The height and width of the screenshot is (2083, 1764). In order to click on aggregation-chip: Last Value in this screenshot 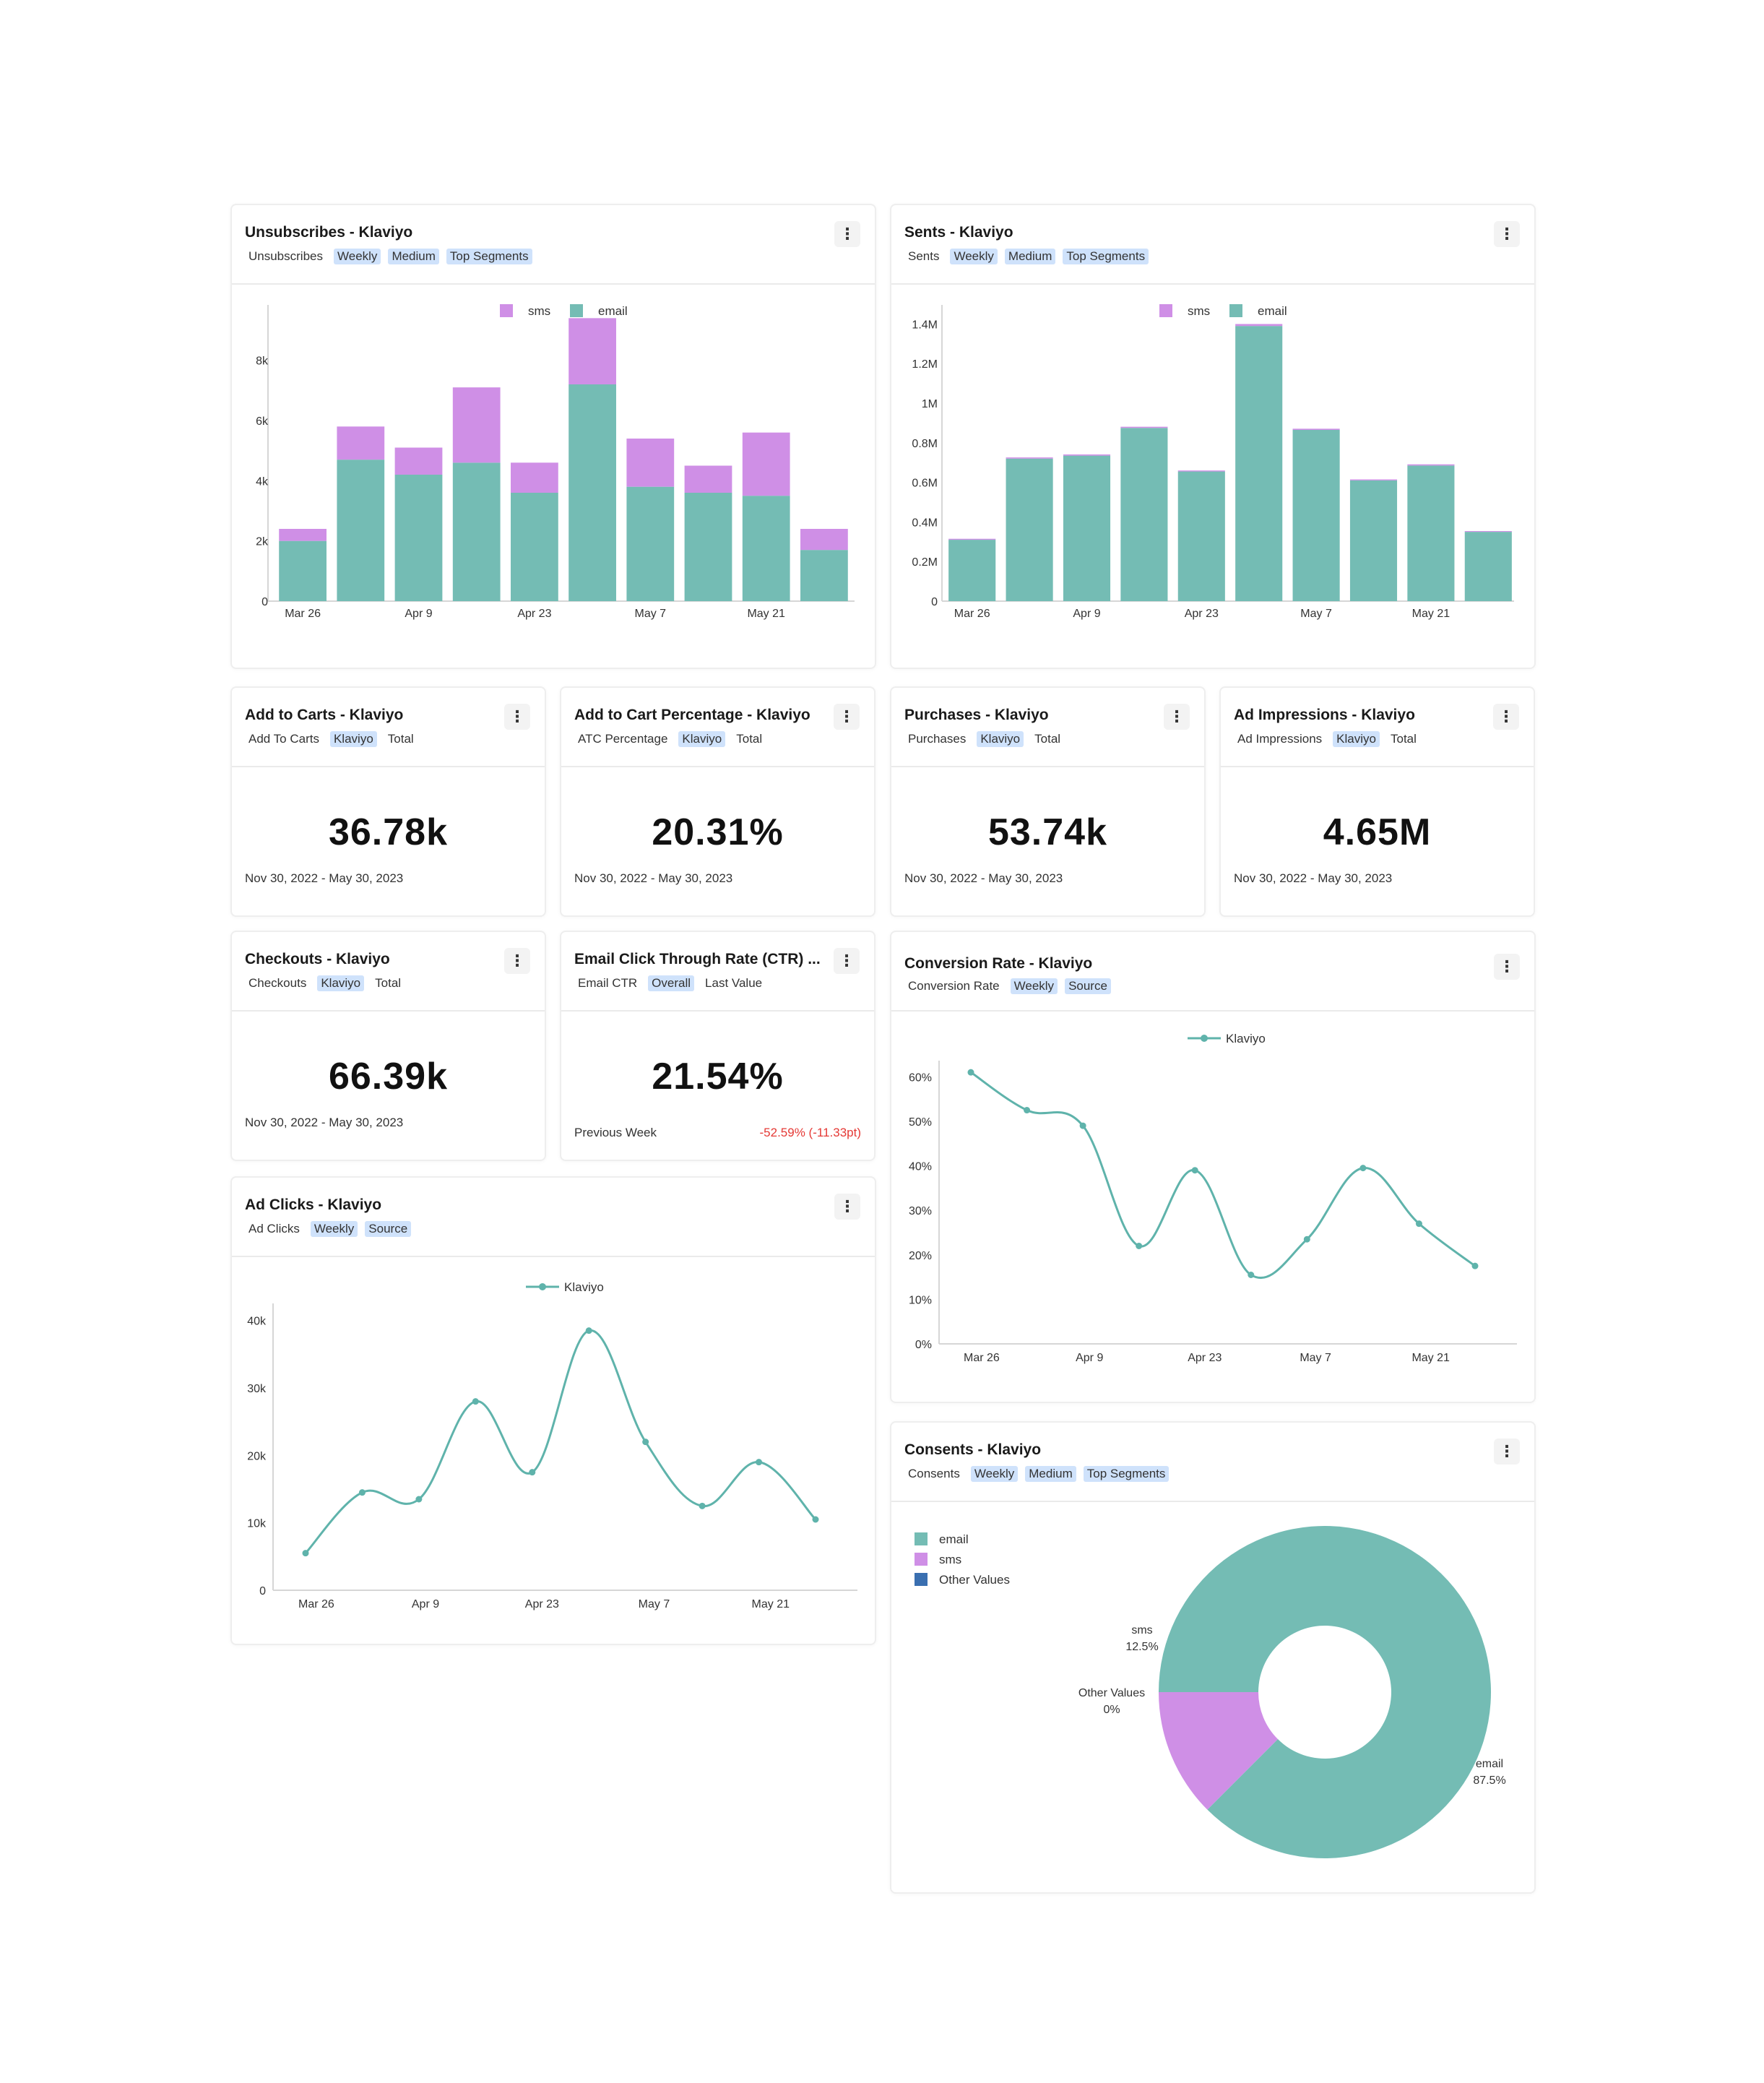, I will do `click(734, 983)`.